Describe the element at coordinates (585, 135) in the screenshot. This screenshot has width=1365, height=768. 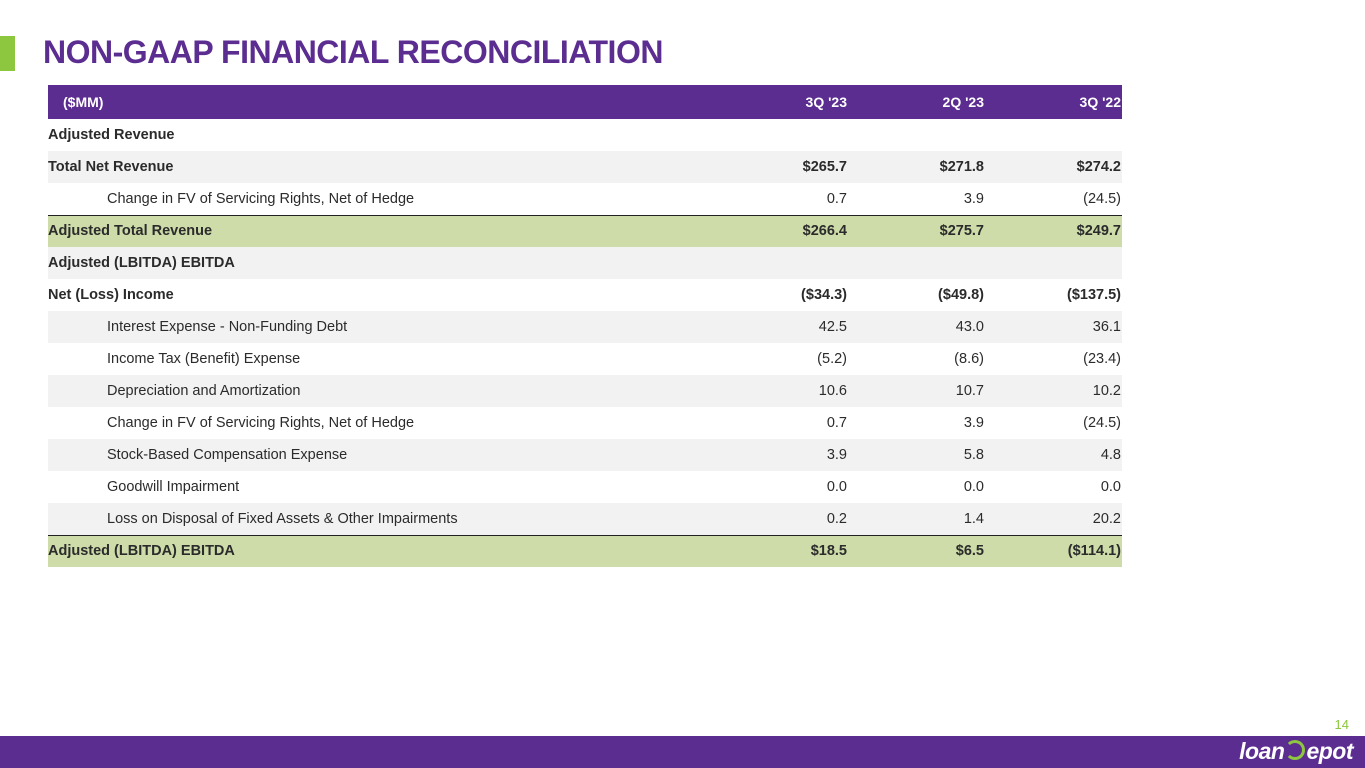
I see `section-header-row: Adjusted Revenue` at that location.